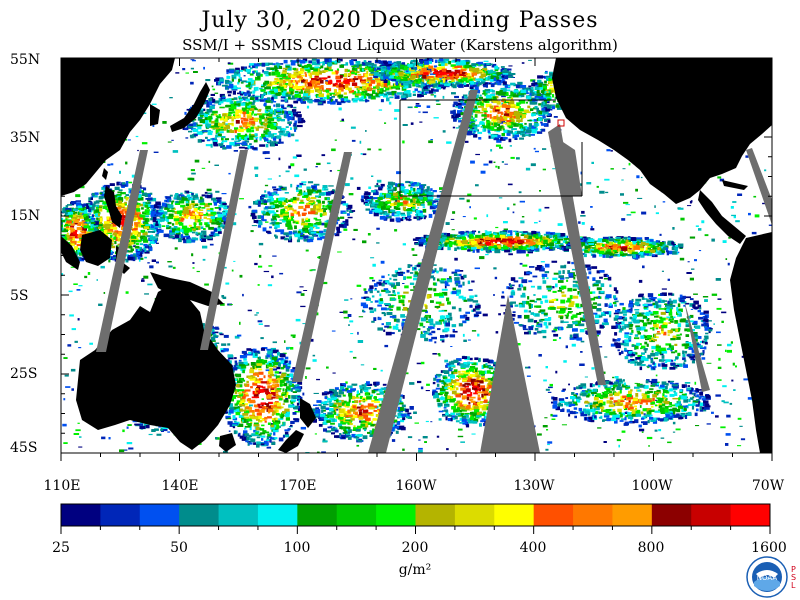 The height and width of the screenshot is (600, 800). What do you see at coordinates (180, 486) in the screenshot?
I see `lon-label-140e: 140E` at bounding box center [180, 486].